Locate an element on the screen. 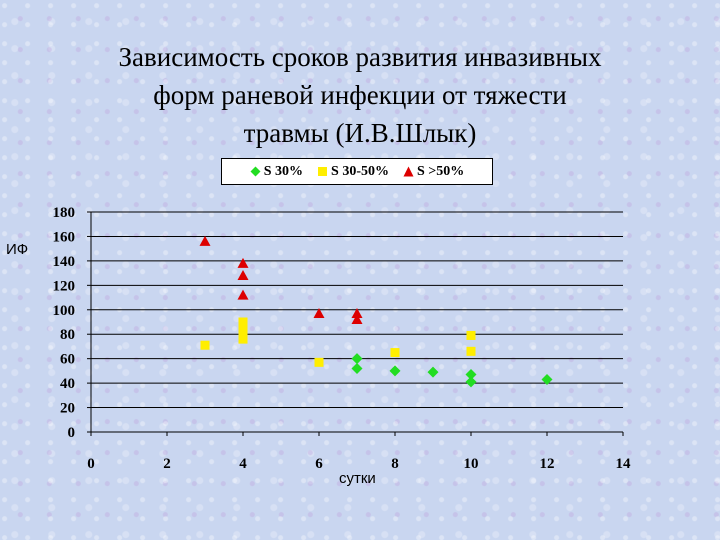 This screenshot has width=720, height=540. y-tick-label: 120 is located at coordinates (64, 286).